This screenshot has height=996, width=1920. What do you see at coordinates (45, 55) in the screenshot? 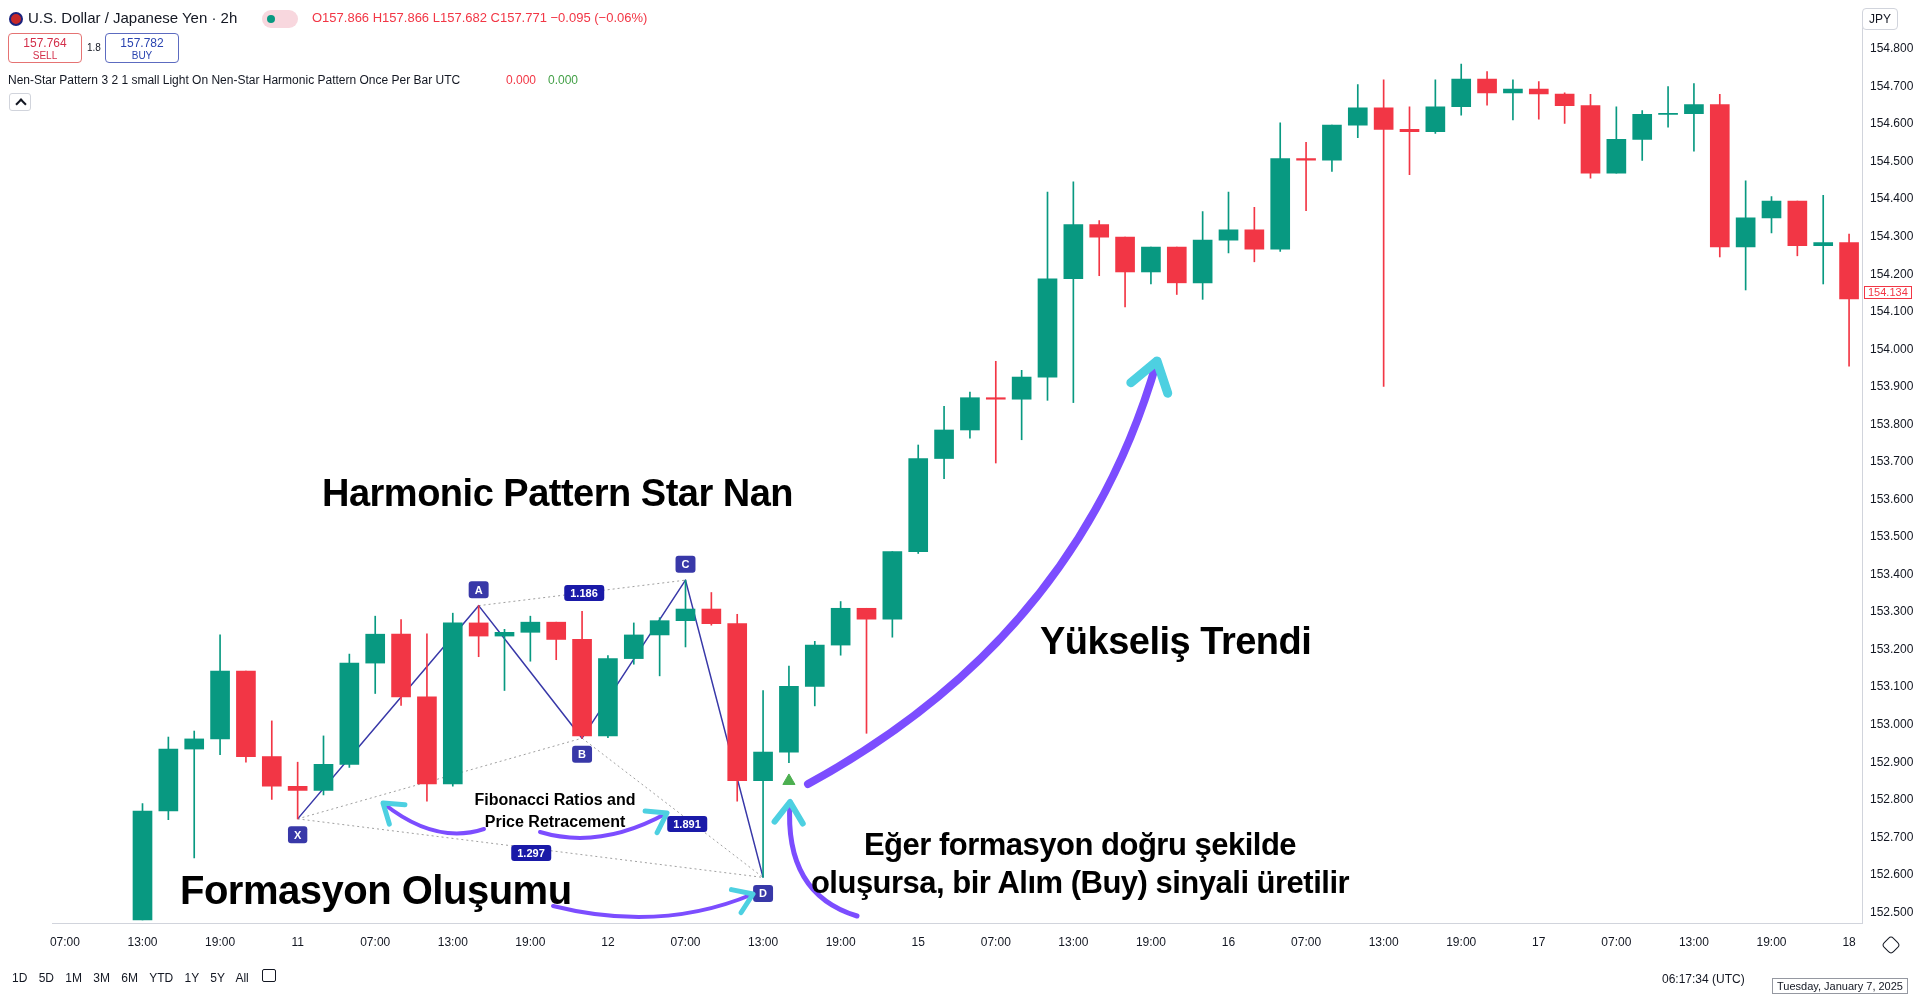
I see `annotation: SELL` at bounding box center [45, 55].